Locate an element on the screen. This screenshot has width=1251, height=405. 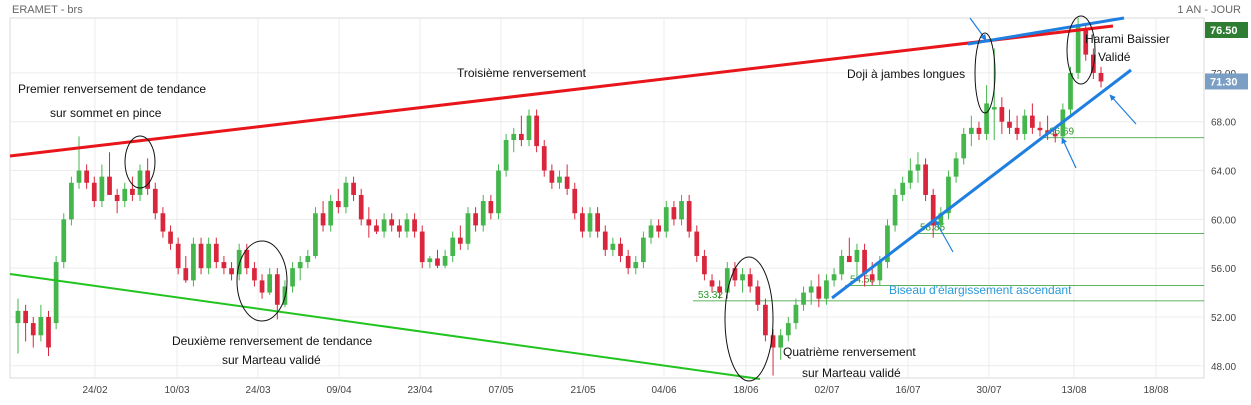
y-tick-label: 48.00 is located at coordinates (1223, 367).